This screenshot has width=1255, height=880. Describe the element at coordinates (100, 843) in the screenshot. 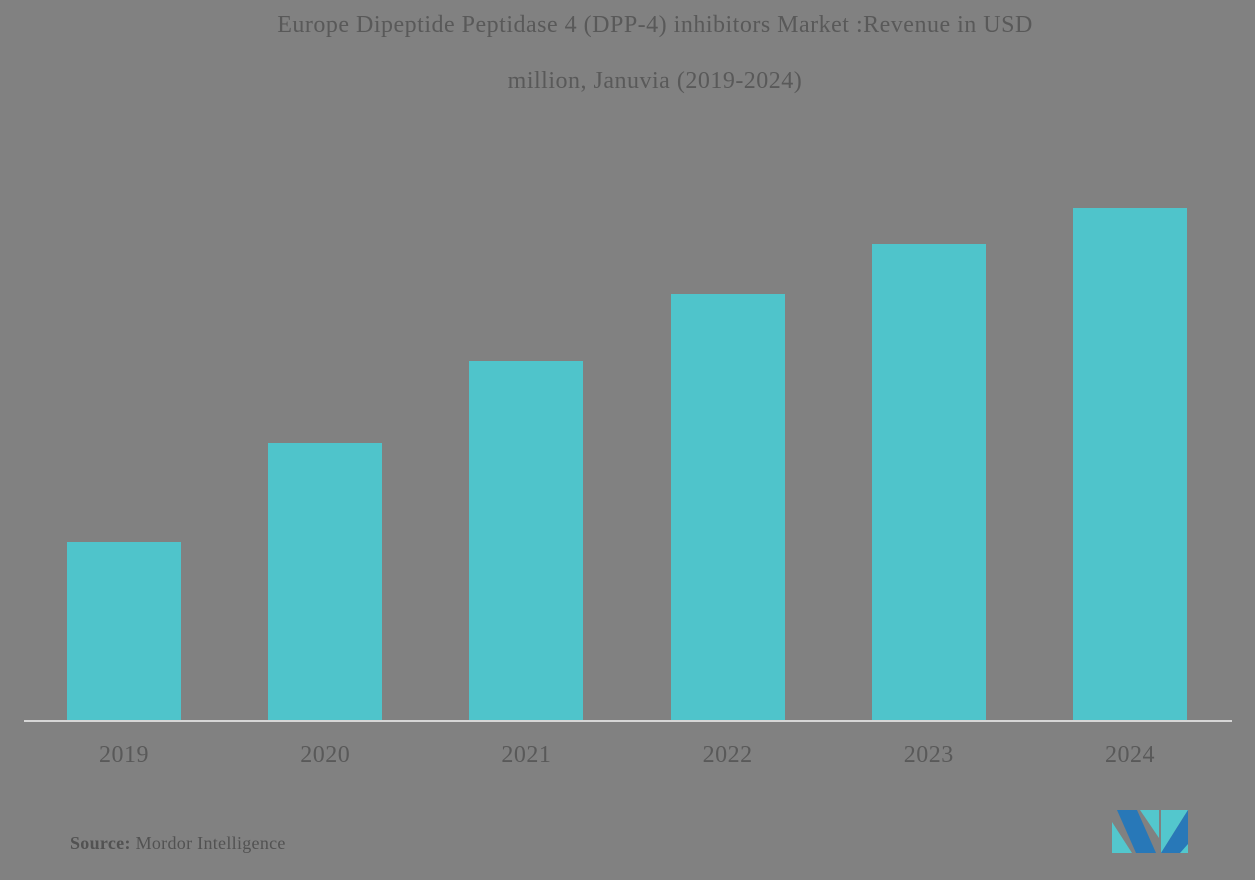

I see `source-label: Source:` at that location.